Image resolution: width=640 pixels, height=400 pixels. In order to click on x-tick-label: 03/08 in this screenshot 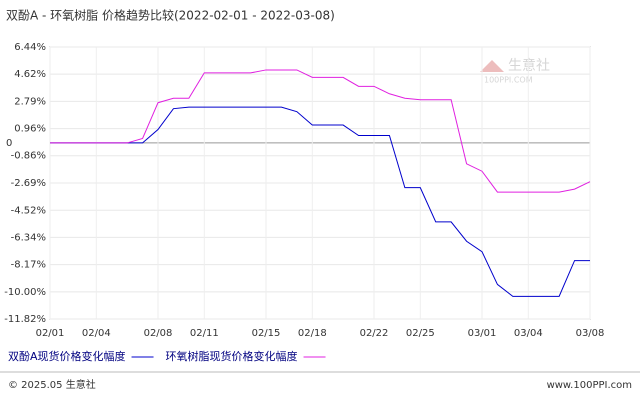, I will do `click(590, 333)`.